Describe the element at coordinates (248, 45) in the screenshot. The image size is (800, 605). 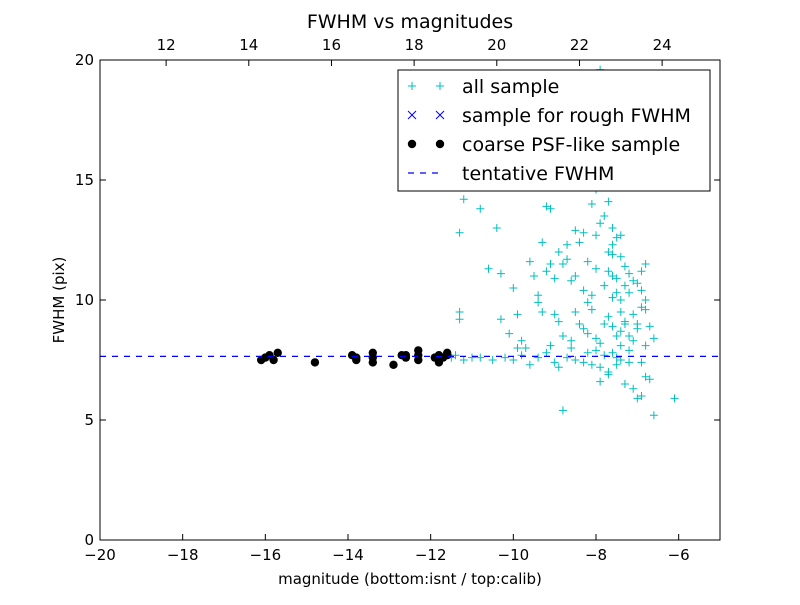
I see `top-tick-label: 14` at that location.